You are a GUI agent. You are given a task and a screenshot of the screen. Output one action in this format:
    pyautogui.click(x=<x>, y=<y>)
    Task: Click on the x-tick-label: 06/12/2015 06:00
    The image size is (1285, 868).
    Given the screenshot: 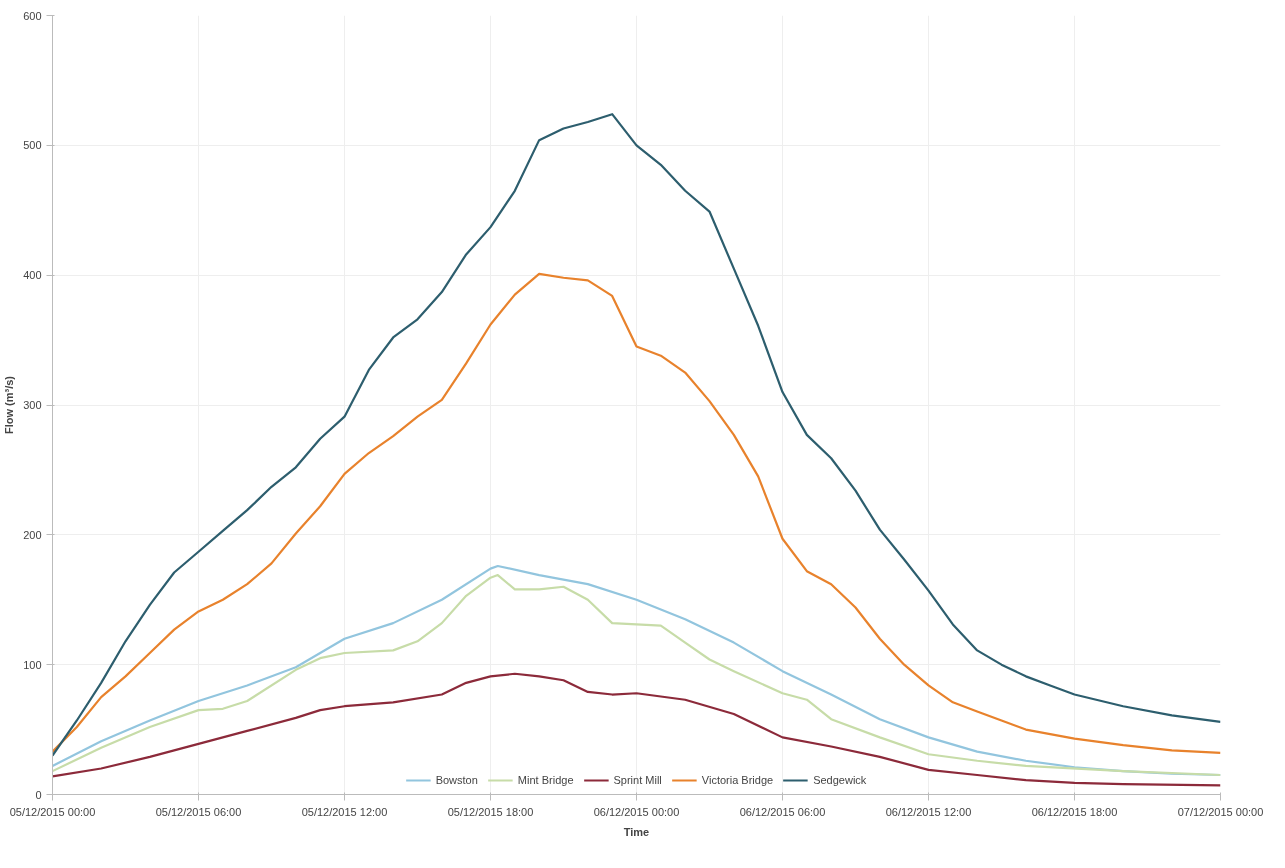 What is the action you would take?
    pyautogui.click(x=782, y=811)
    